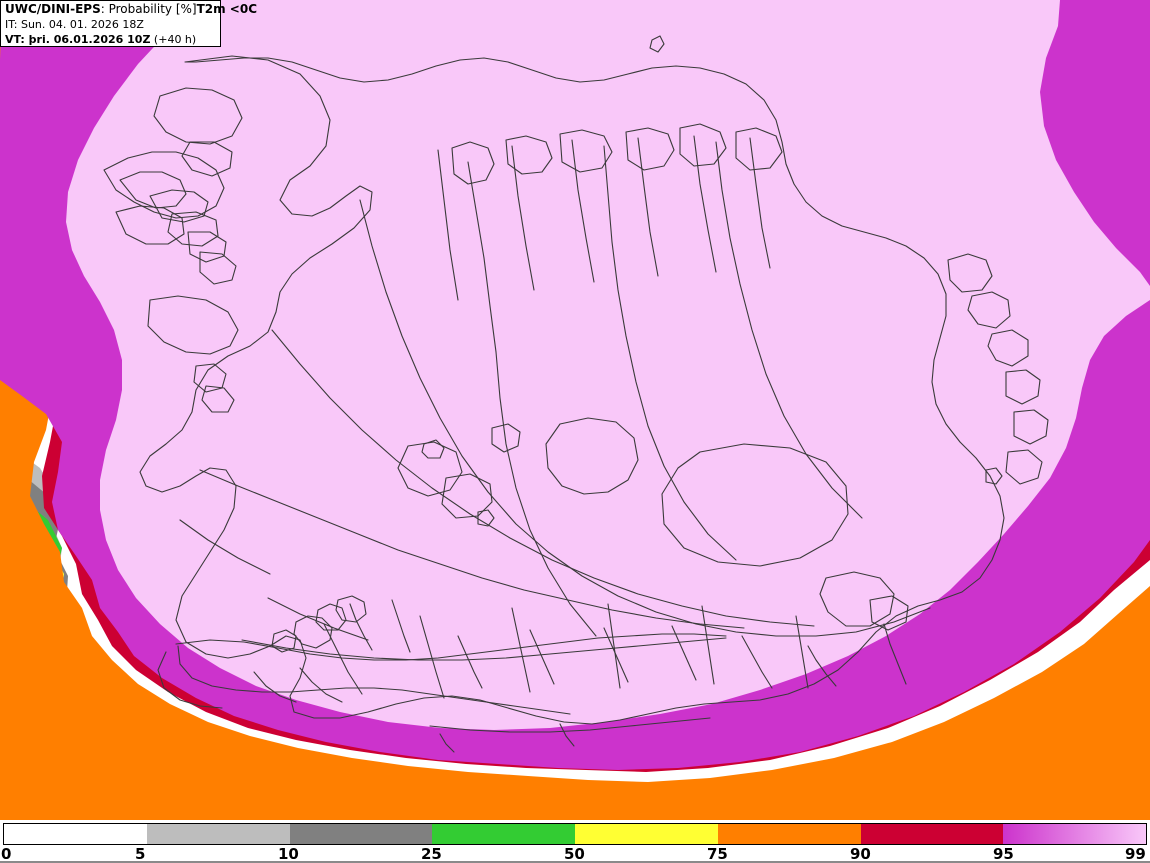 Image resolution: width=1150 pixels, height=863 pixels. Describe the element at coordinates (17, 39) in the screenshot. I see `valid-time-label: VT:` at that location.